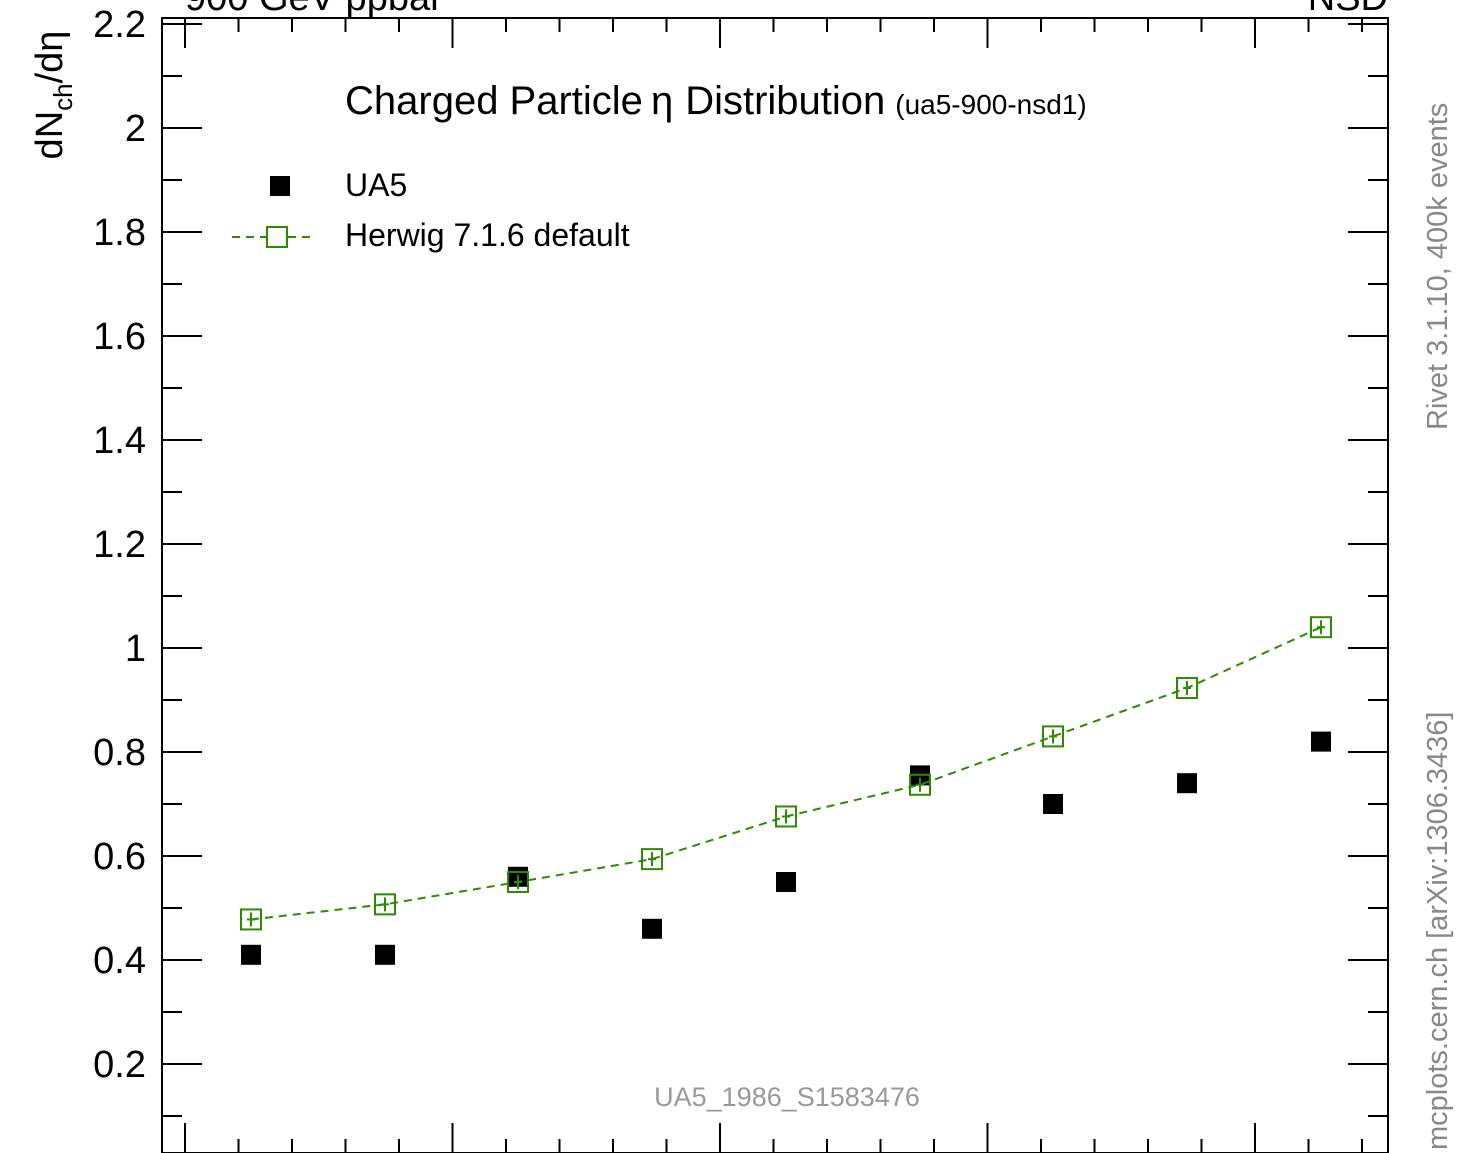 The width and height of the screenshot is (1459, 1153). I want to click on header-right-label: NSD, so click(1348, 9).